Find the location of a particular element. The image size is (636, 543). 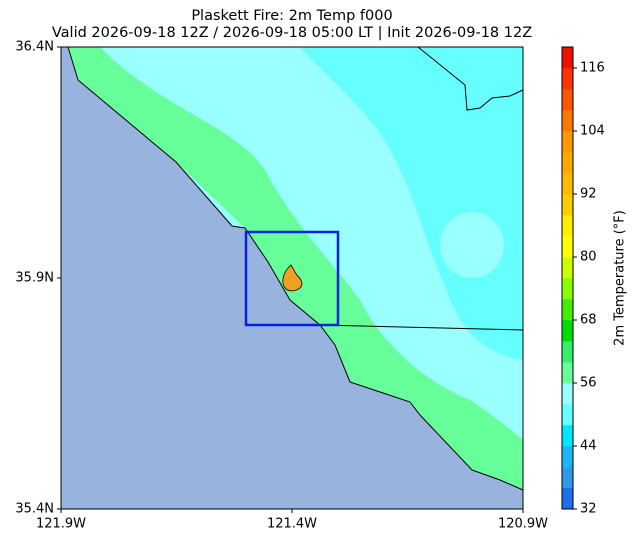

colorbar-label: 2m Temperature (°F) is located at coordinates (620, 278).